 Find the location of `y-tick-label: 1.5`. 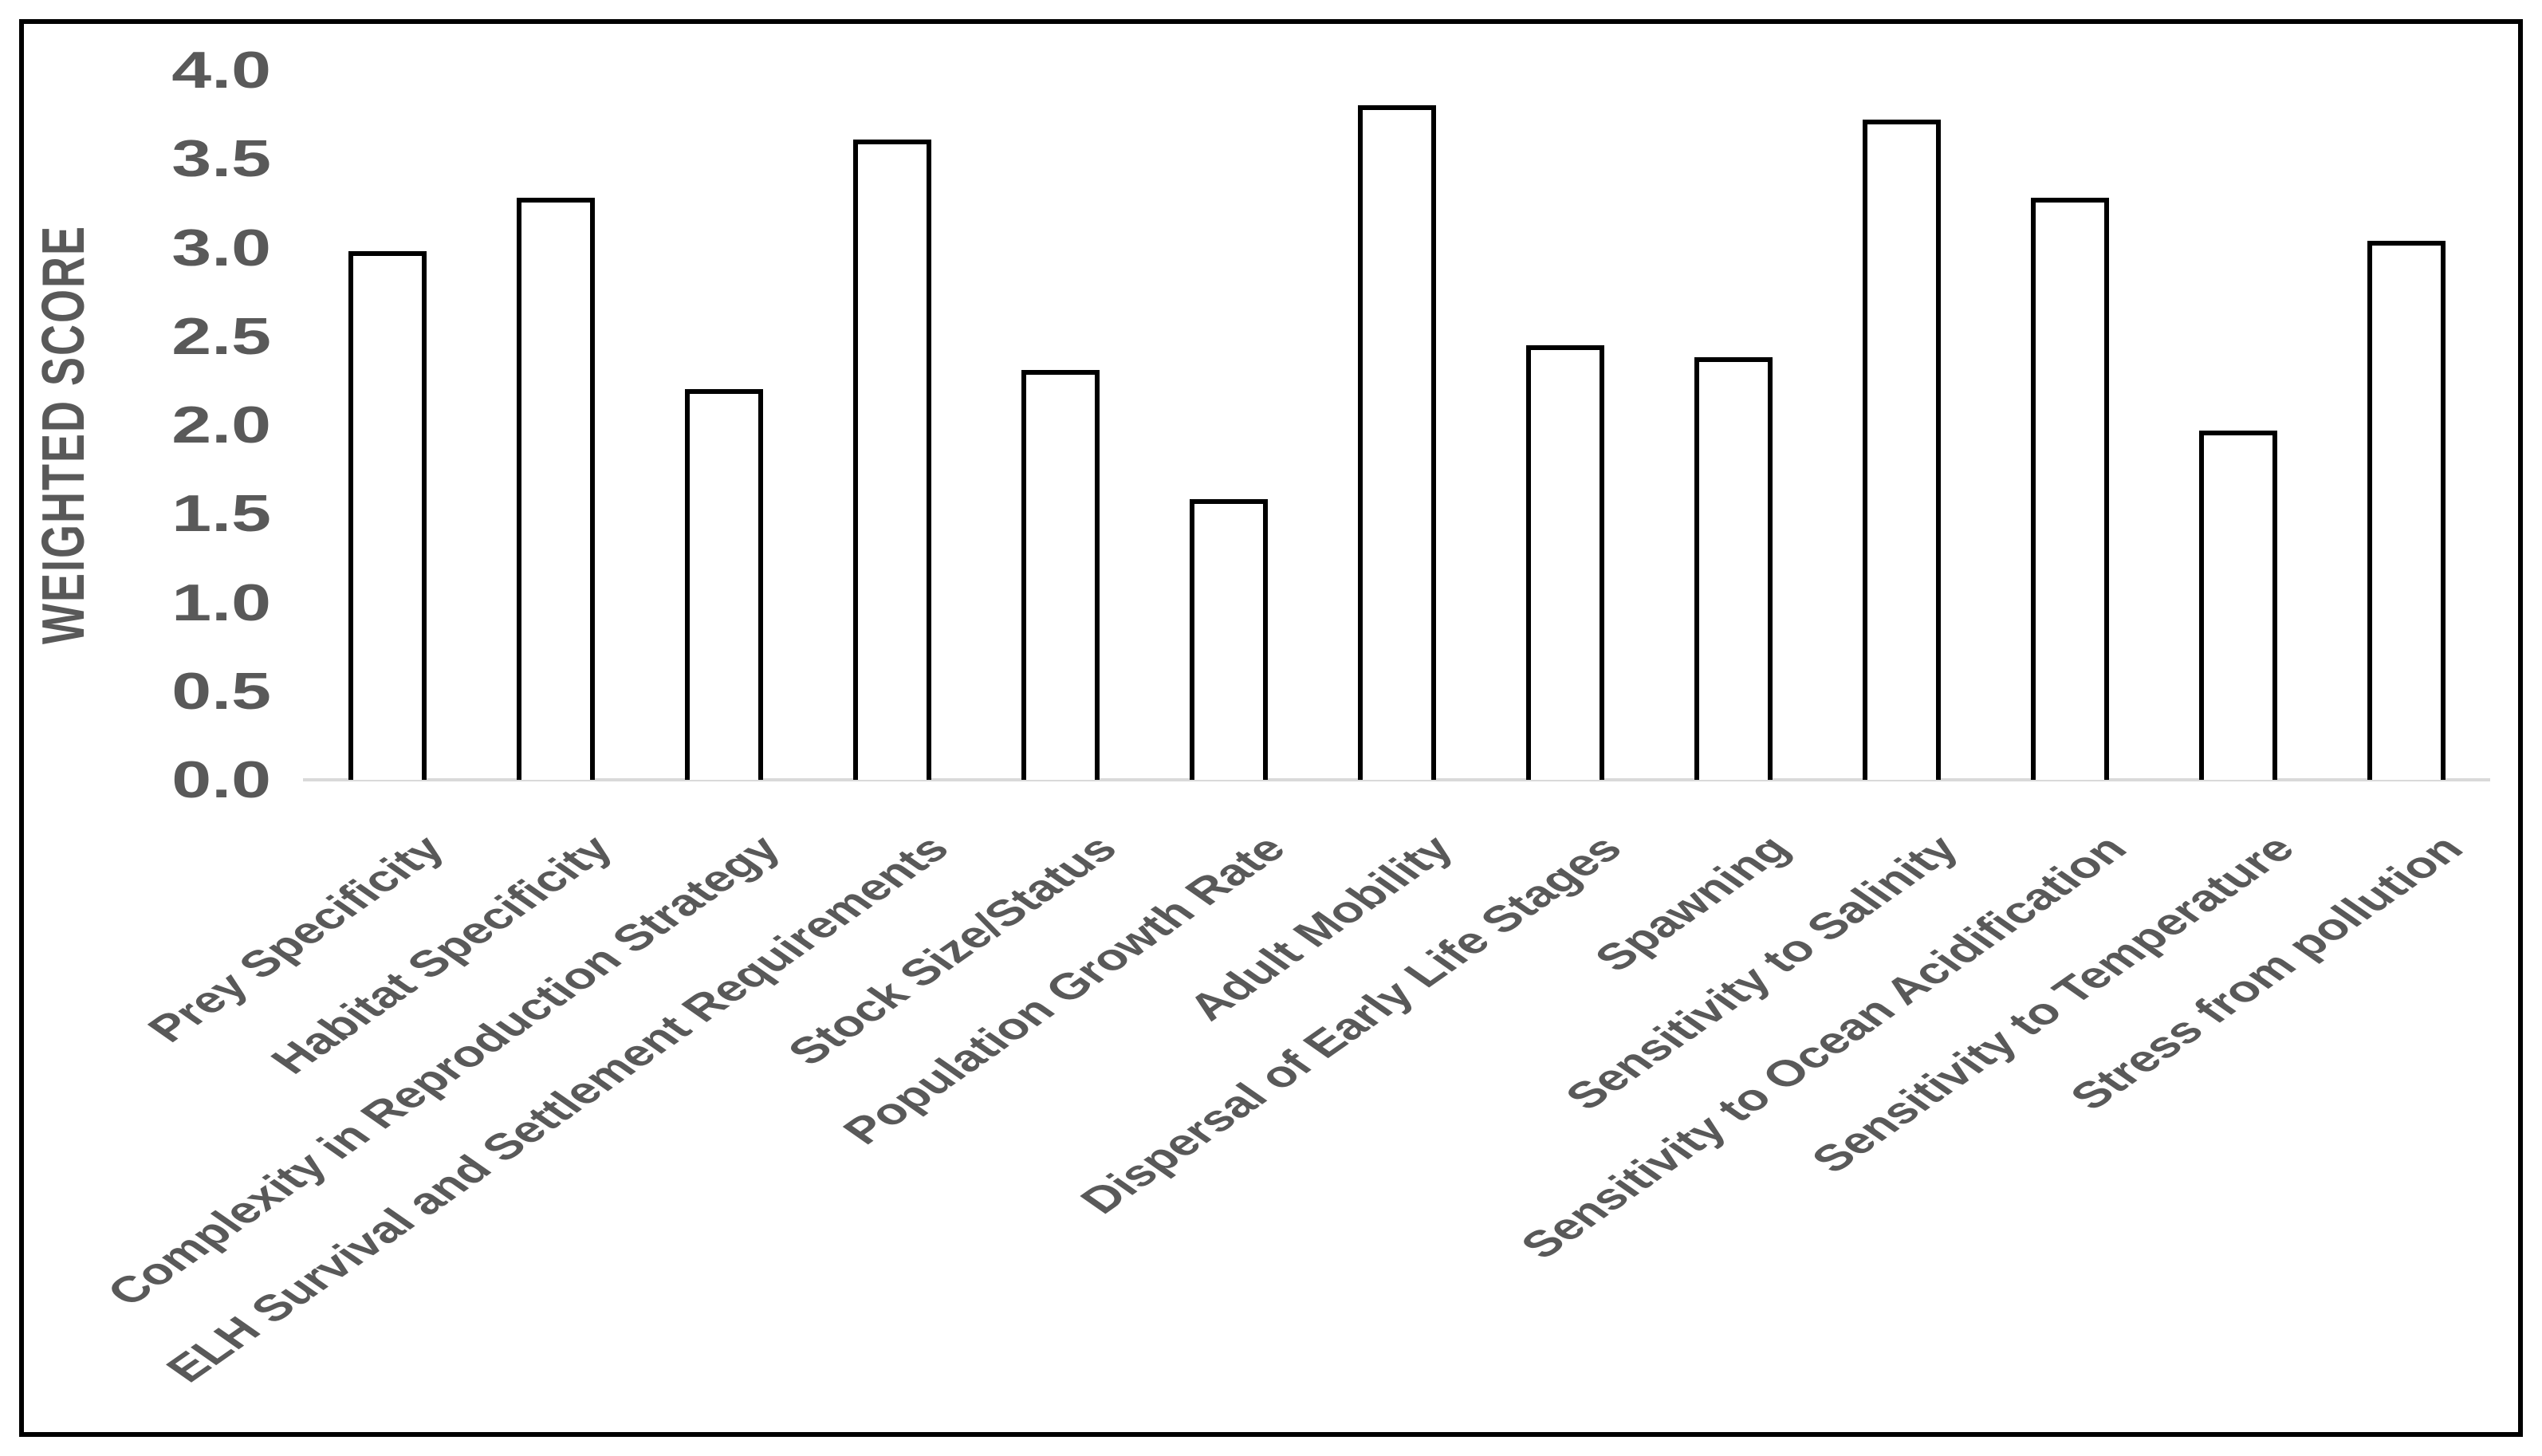

y-tick-label: 1.5 is located at coordinates (221, 513).